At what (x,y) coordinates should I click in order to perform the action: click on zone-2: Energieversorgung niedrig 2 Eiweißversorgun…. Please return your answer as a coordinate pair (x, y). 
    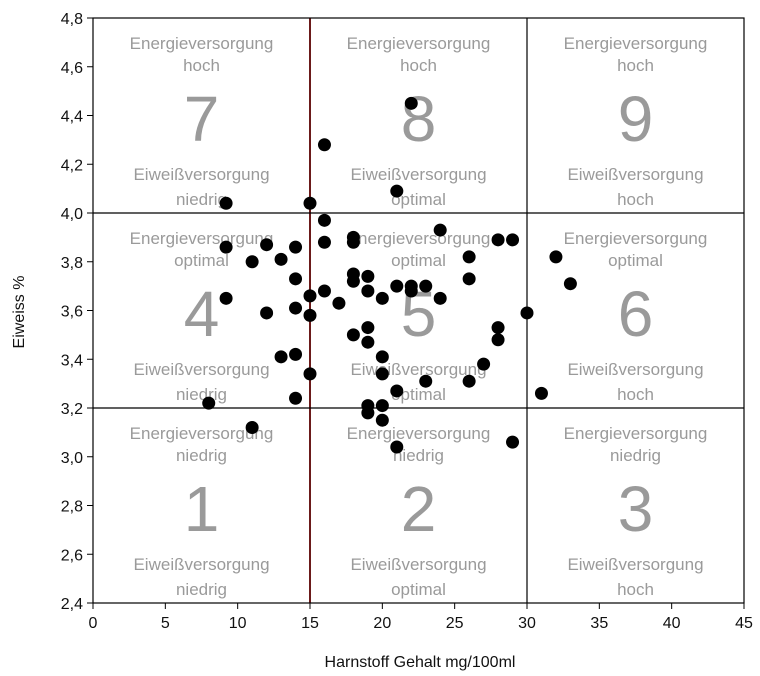
    Looking at the image, I should click on (419, 511).